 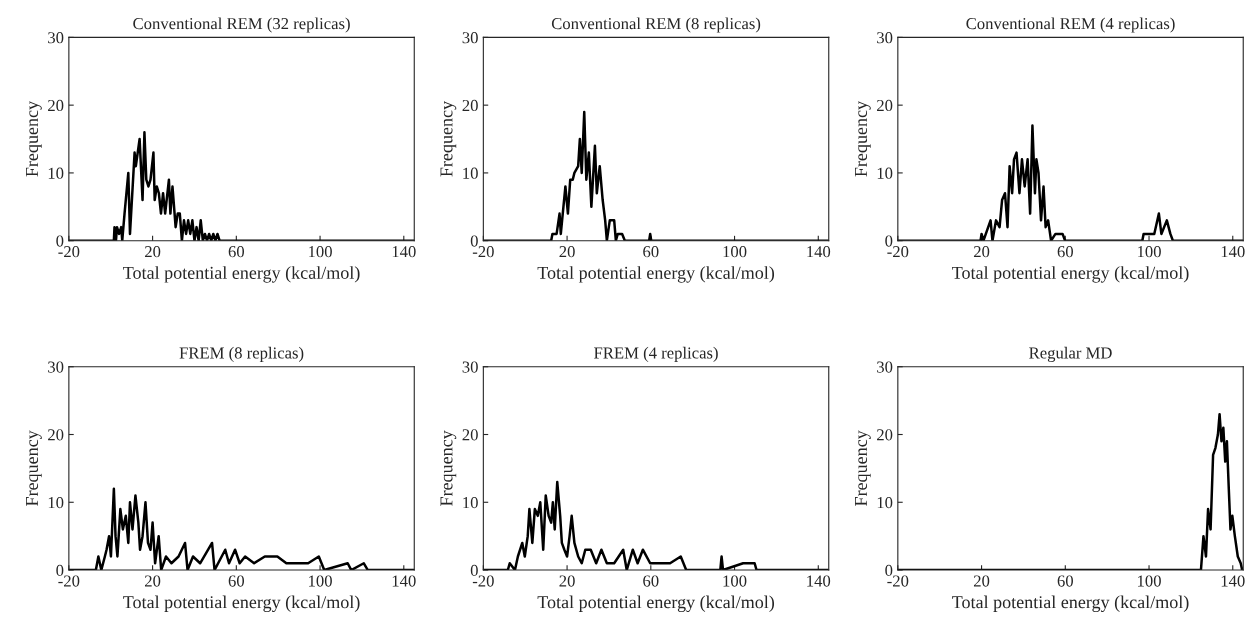 I want to click on chart-title: Conventional REM (32 replicas), so click(x=241, y=25).